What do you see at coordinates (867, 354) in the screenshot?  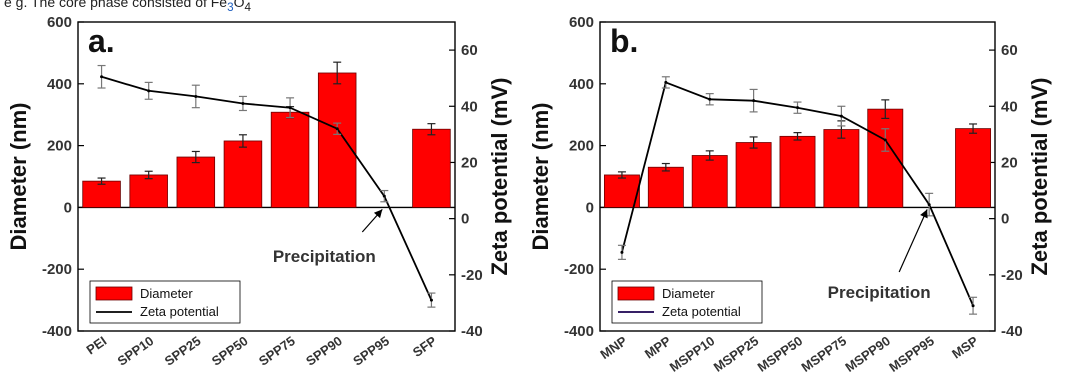 I see `category-label: MSPP90` at bounding box center [867, 354].